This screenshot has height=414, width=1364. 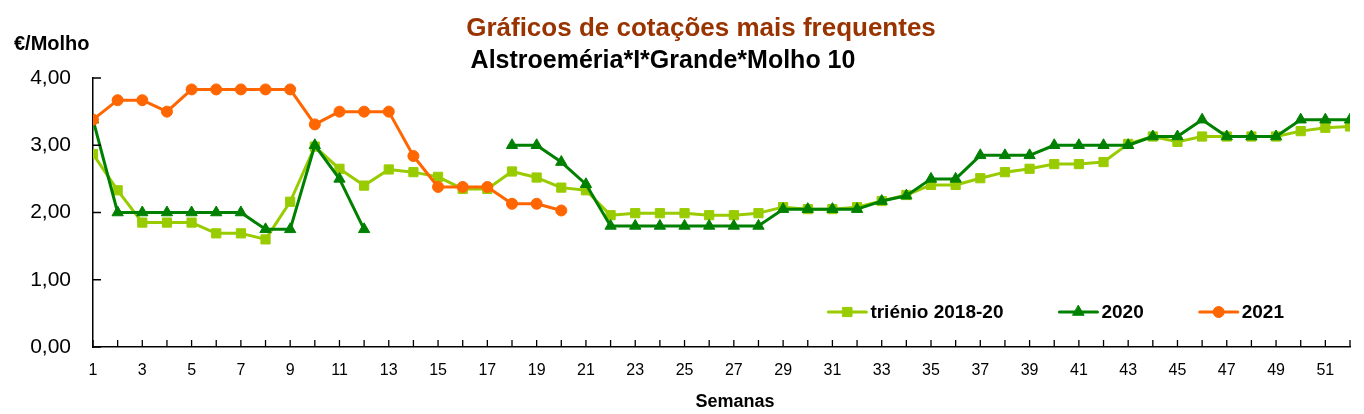 I want to click on x-tick-label: 5, so click(x=192, y=370).